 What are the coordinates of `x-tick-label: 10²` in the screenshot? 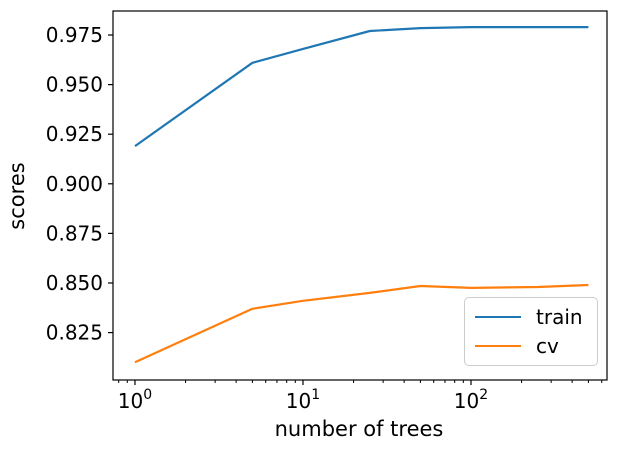 It's located at (471, 400).